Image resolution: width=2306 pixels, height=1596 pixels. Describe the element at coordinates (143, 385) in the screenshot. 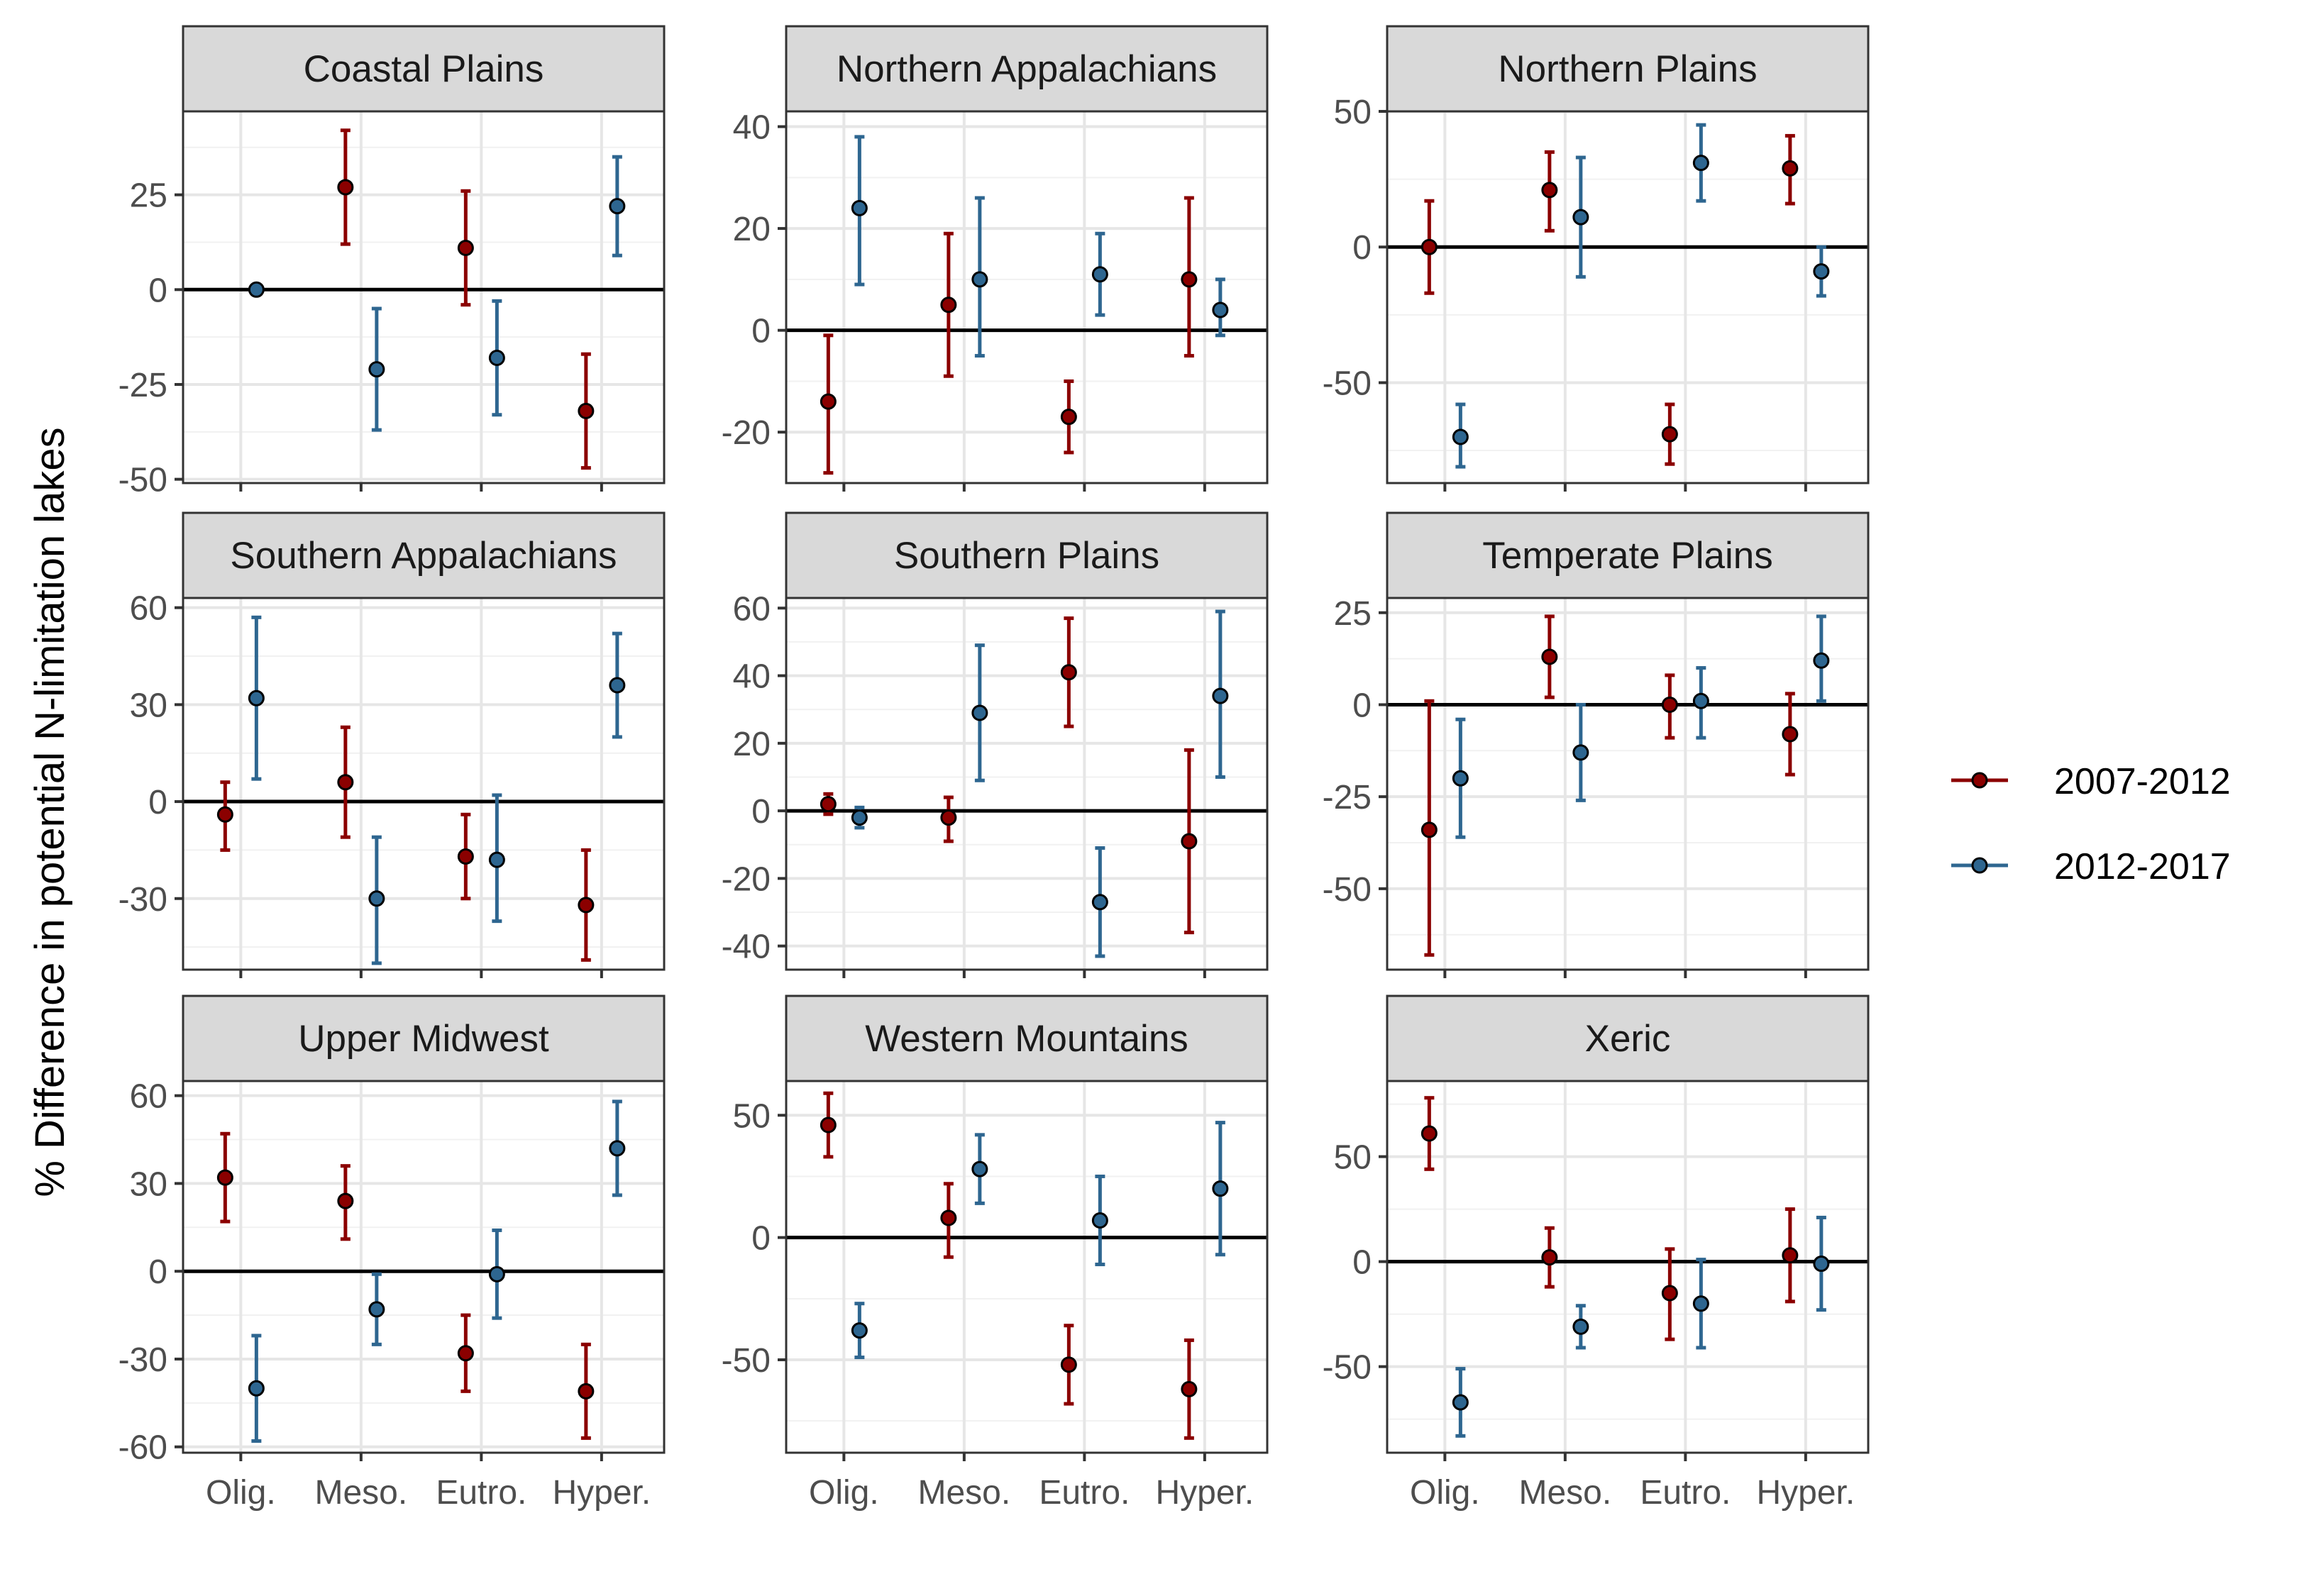

I see `y-tick-label: -25` at that location.